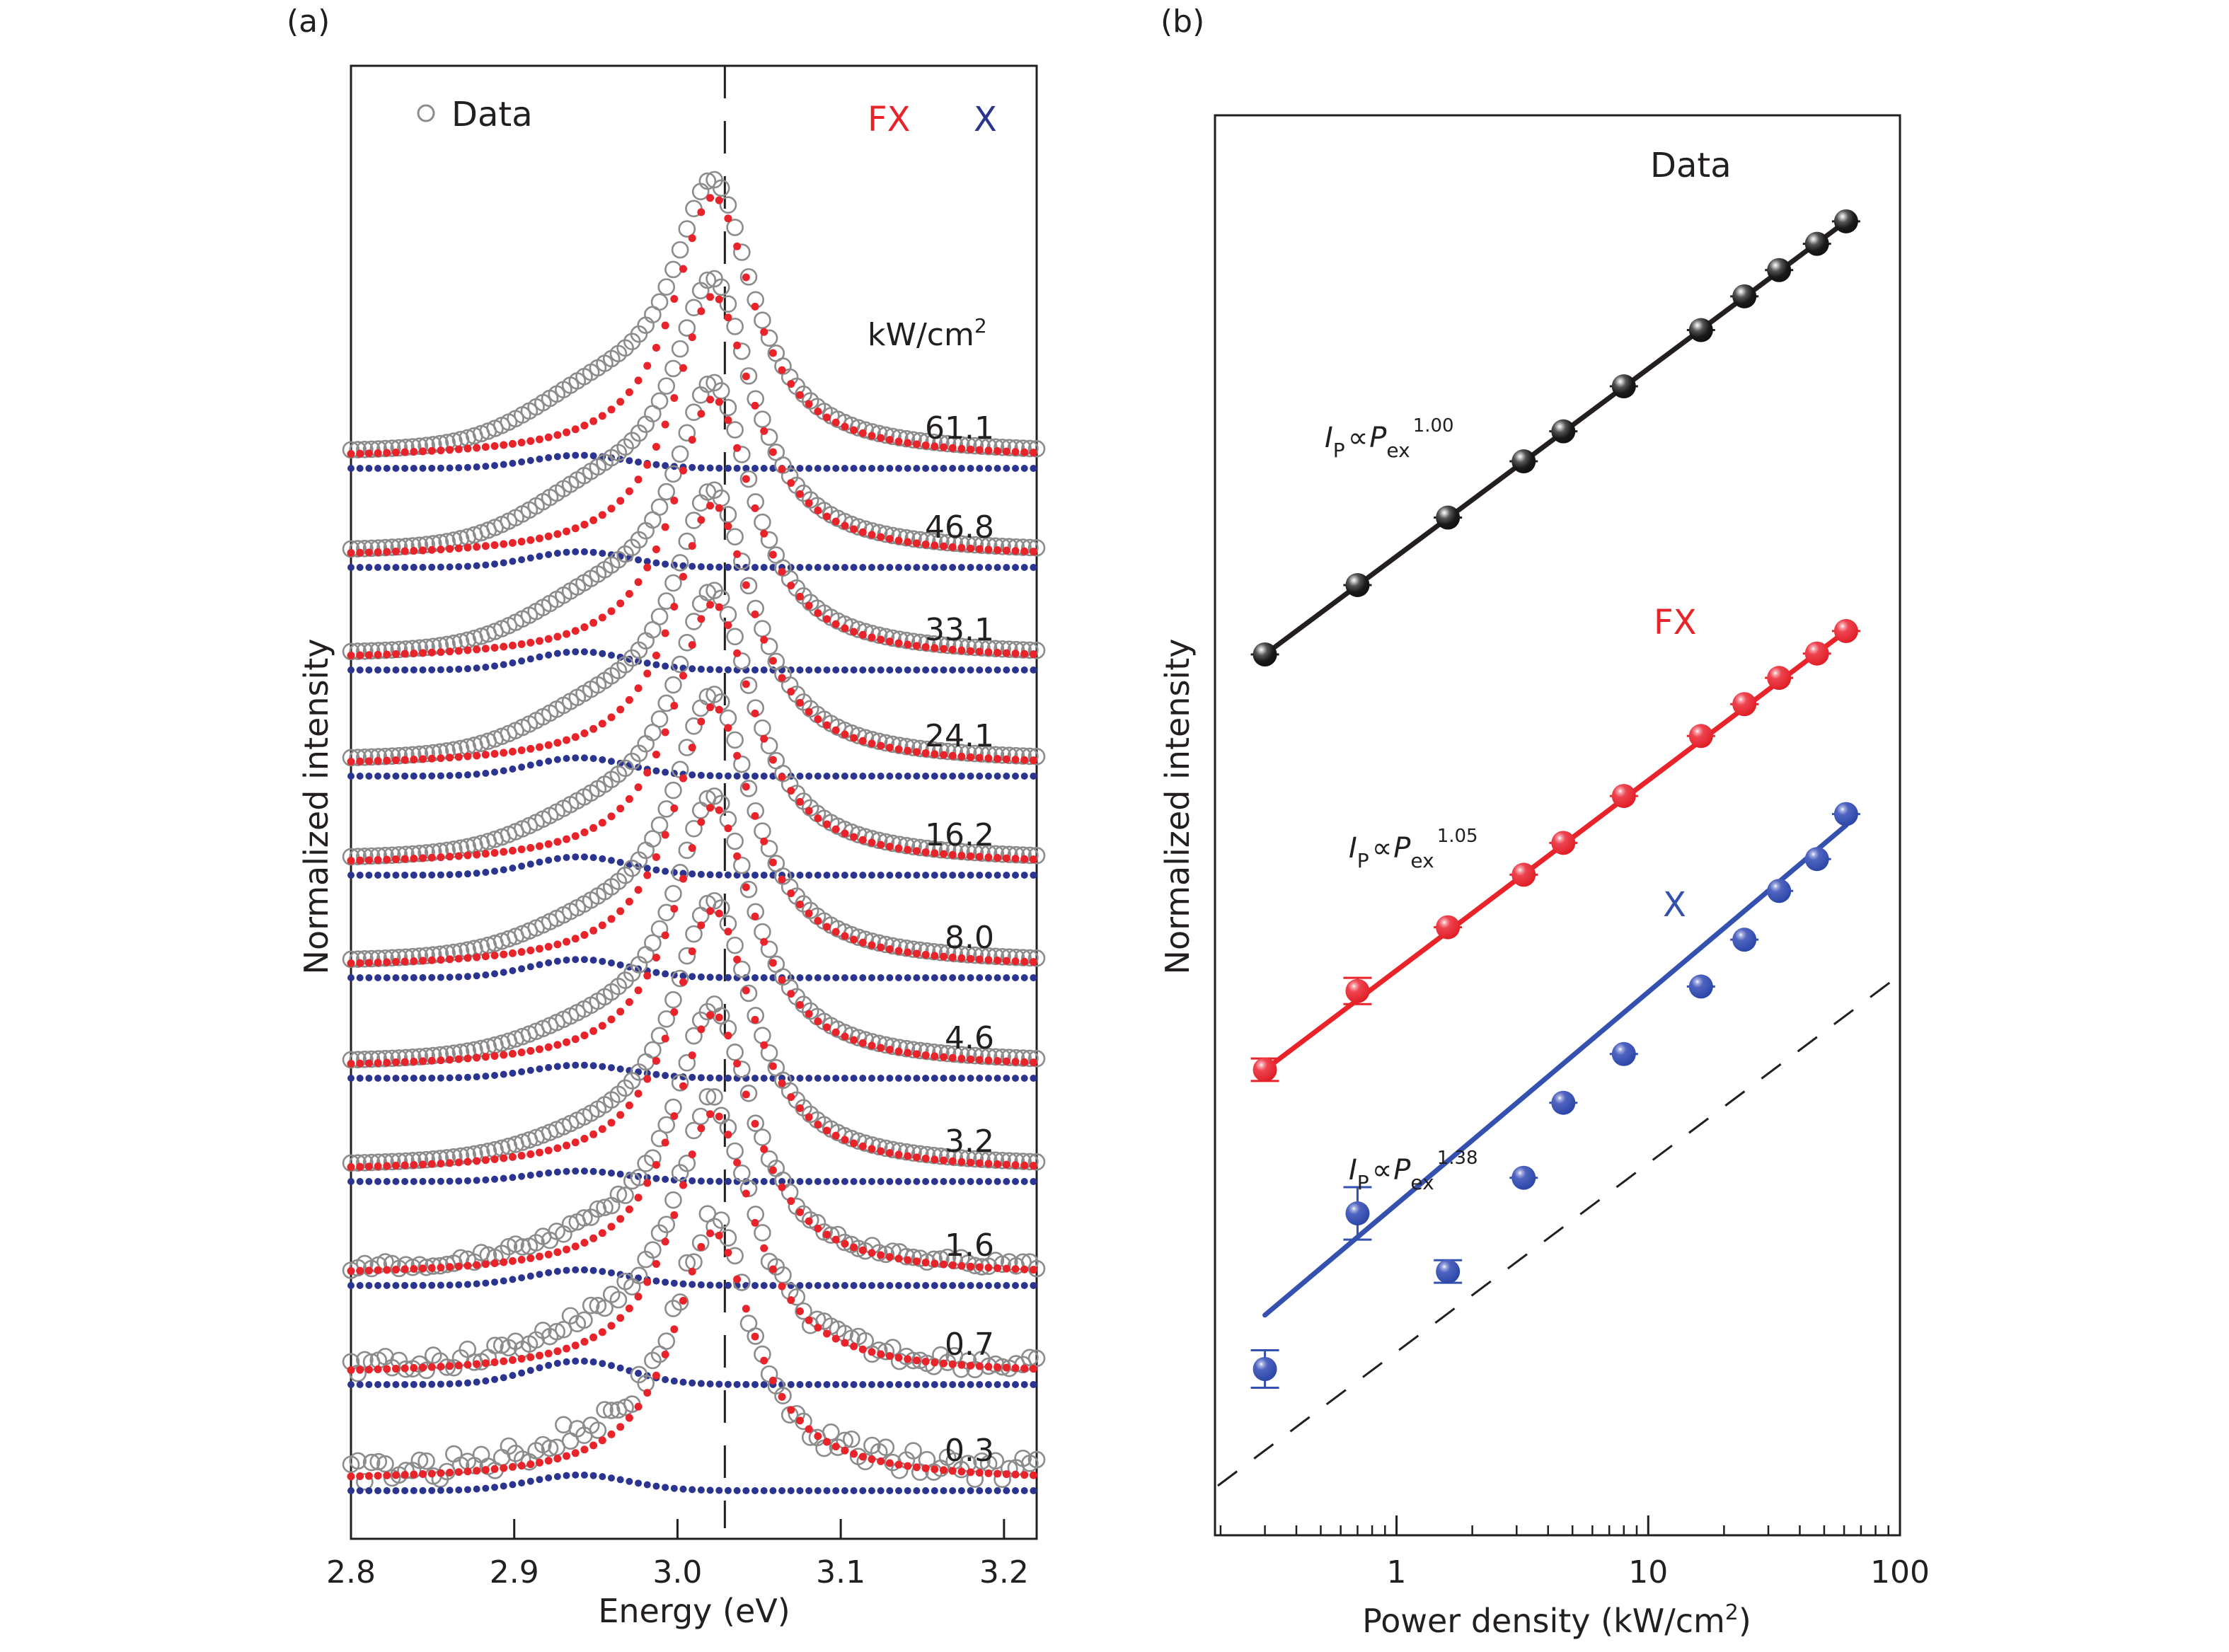 This screenshot has width=2229, height=1652. Describe the element at coordinates (889, 120) in the screenshot. I see `legend-fx-label: FX` at that location.